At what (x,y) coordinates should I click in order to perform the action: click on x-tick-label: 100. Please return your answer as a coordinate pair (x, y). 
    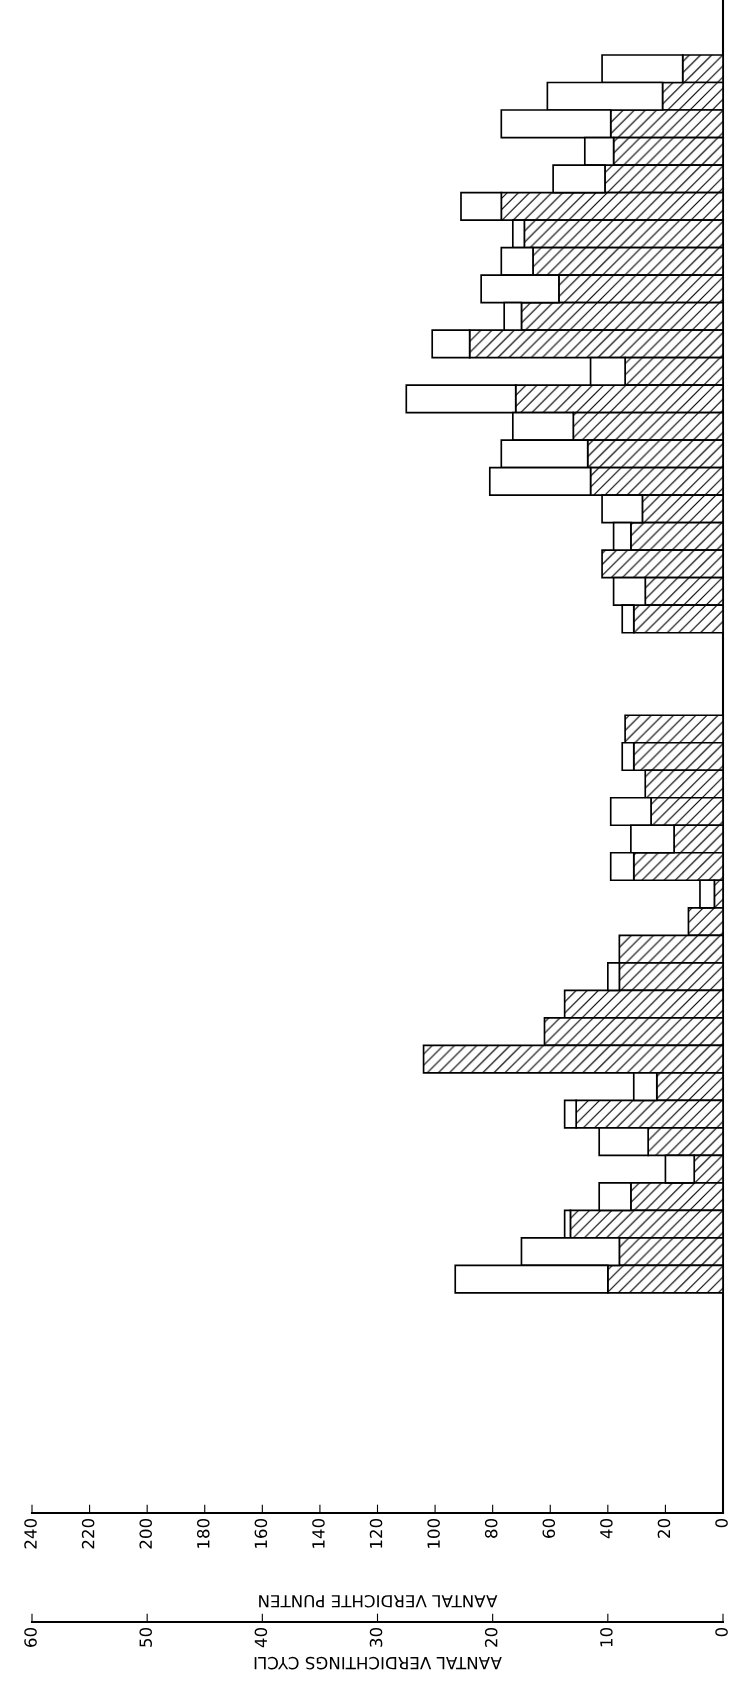
    Looking at the image, I should click on (433, 1533).